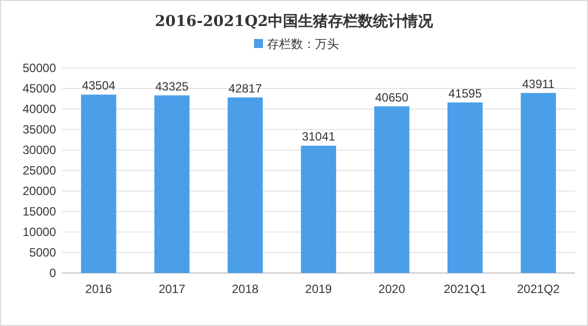  Describe the element at coordinates (39, 129) in the screenshot. I see `y-tick-label: 35000` at that location.